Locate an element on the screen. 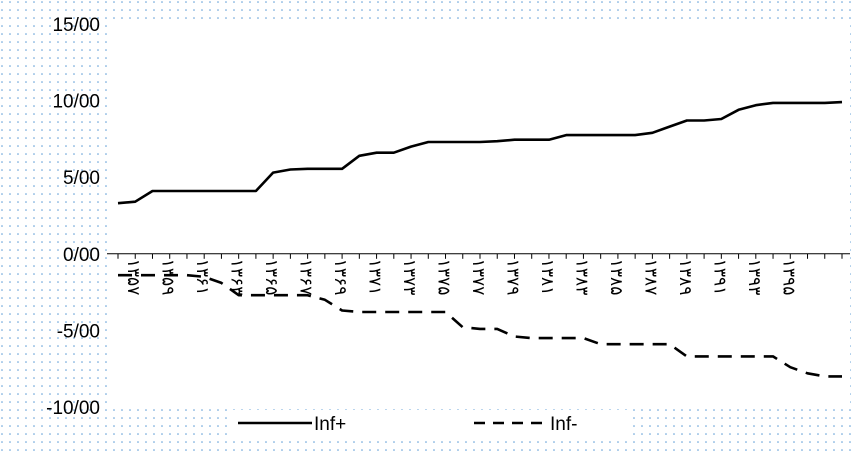 The height and width of the screenshot is (452, 857). legend-label-inf-plus: Inf+ is located at coordinates (330, 424).